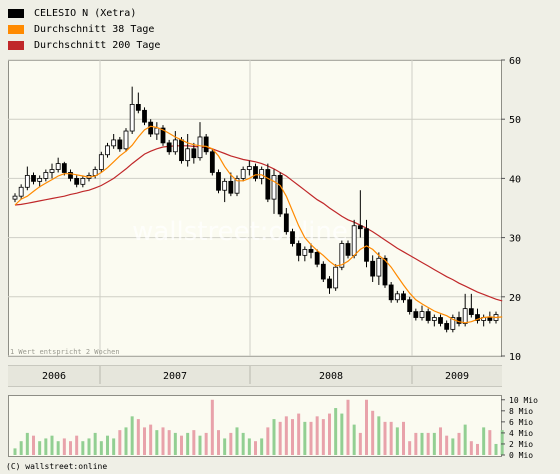 This screenshot has height=474, width=560. What do you see at coordinates (16, 45) in the screenshot?
I see `legend-swatch-ma200` at bounding box center [16, 45].